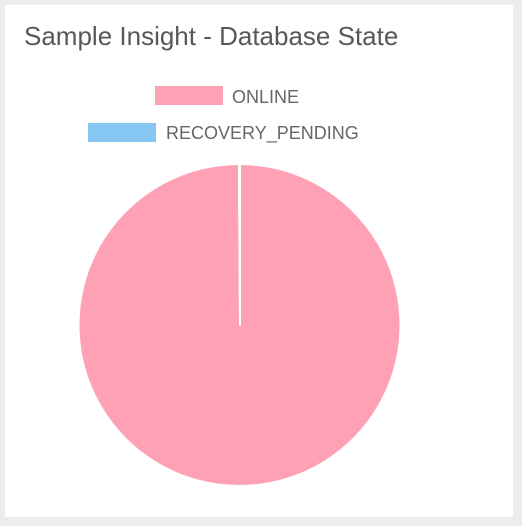 The height and width of the screenshot is (526, 522). Describe the element at coordinates (223, 115) in the screenshot. I see `chart-legend: ONLINE RECOVERY_PENDING` at that location.